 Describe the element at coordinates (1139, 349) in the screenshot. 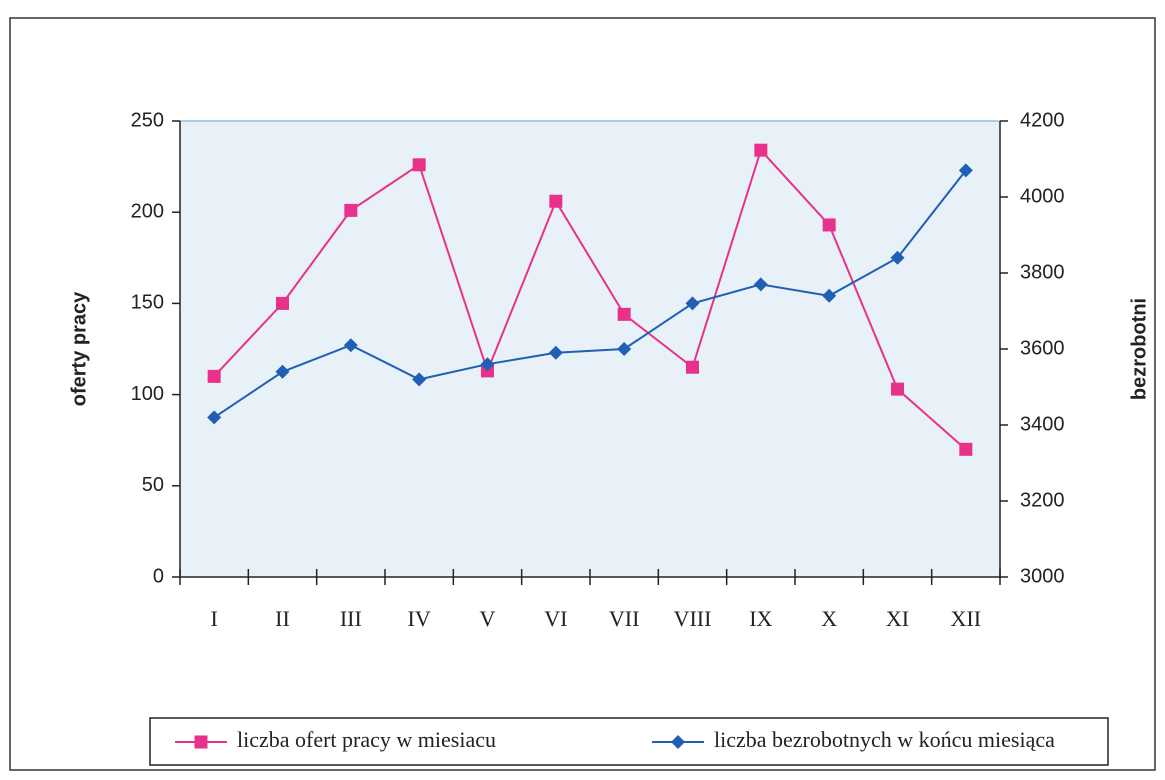

I see `y2-axis-label: bezrobotni` at that location.